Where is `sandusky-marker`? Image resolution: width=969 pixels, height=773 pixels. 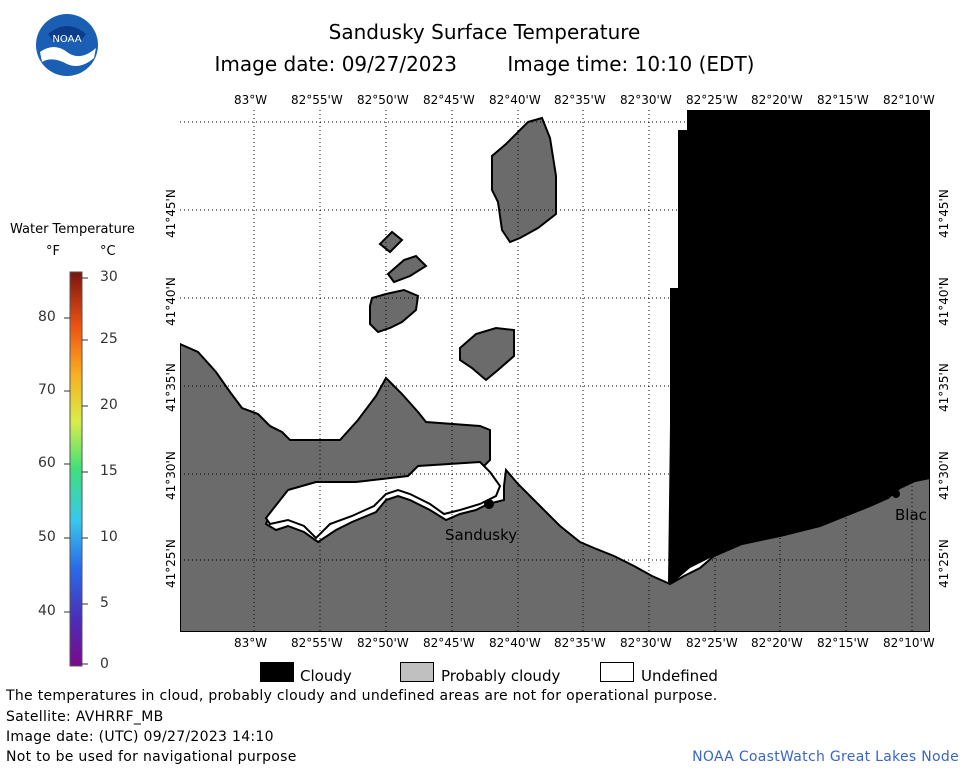 sandusky-marker is located at coordinates (489, 504).